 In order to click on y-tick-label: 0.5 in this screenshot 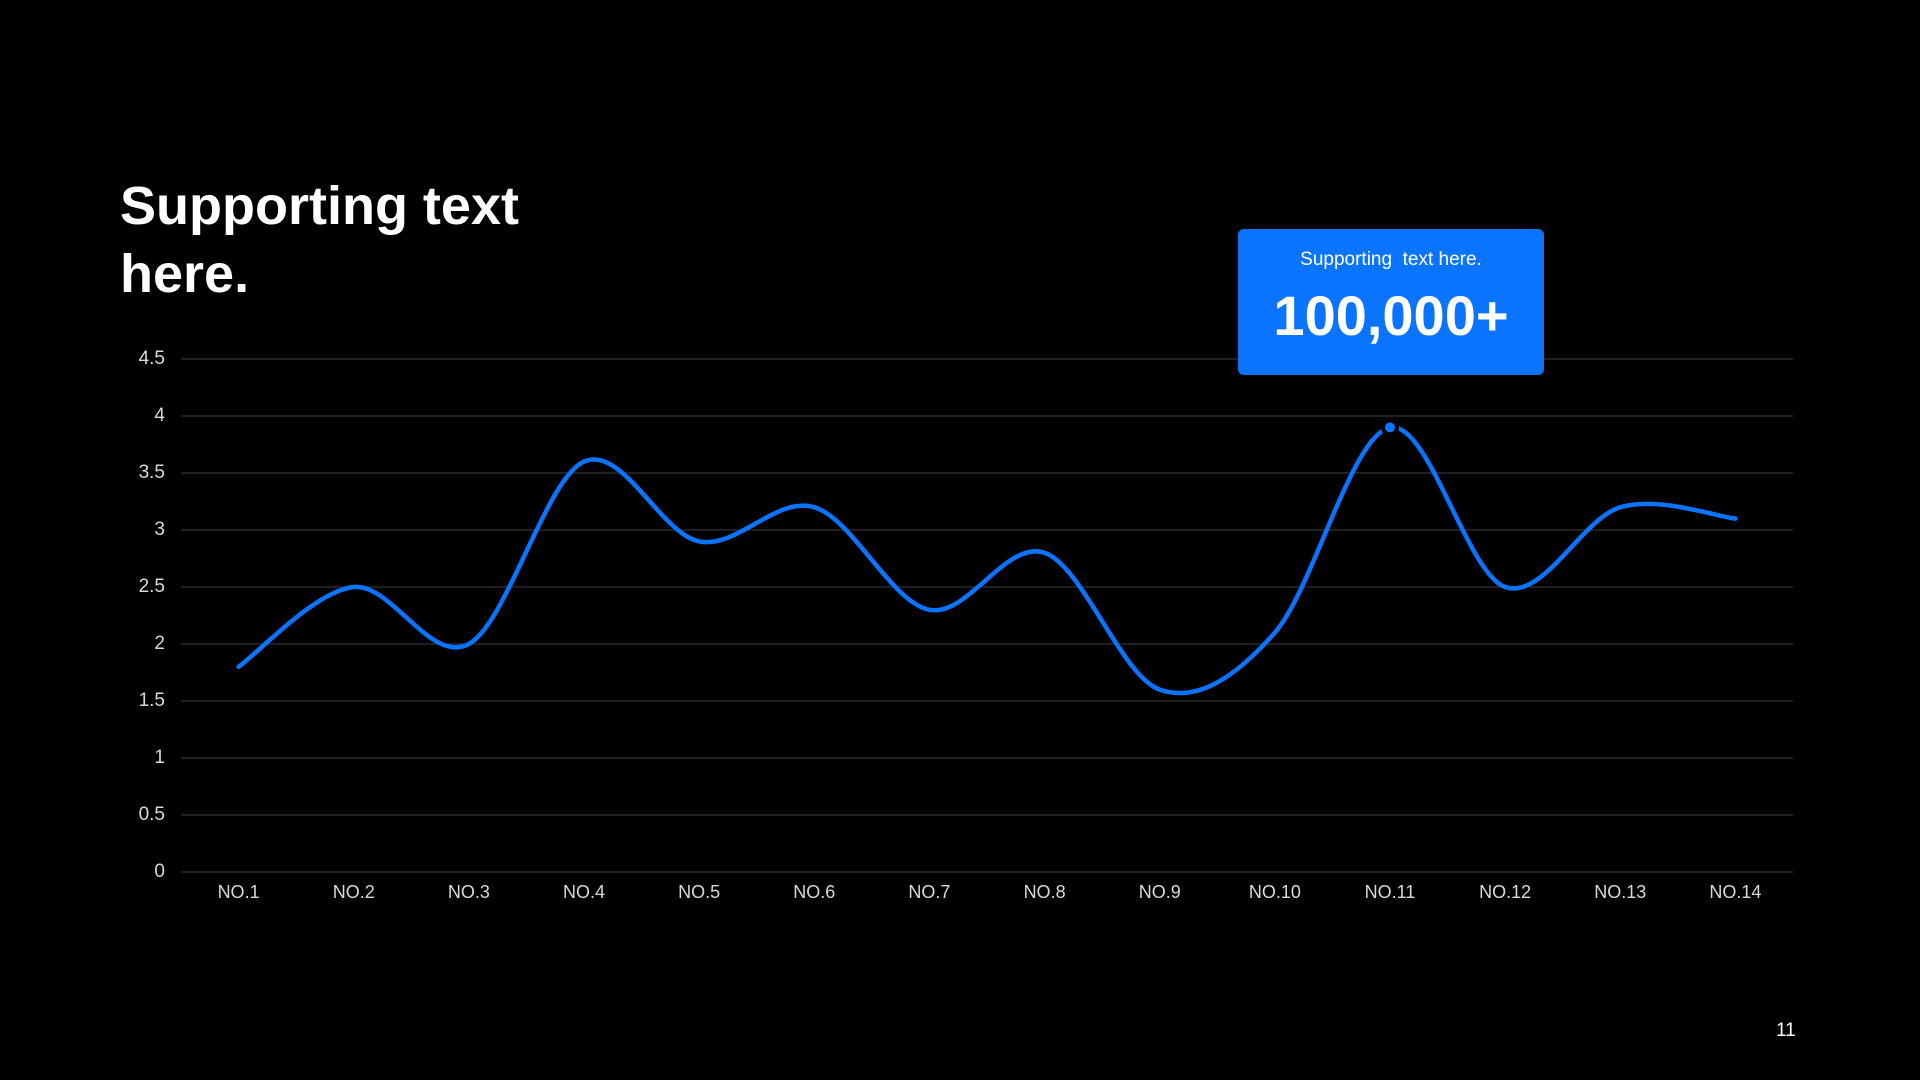, I will do `click(152, 814)`.